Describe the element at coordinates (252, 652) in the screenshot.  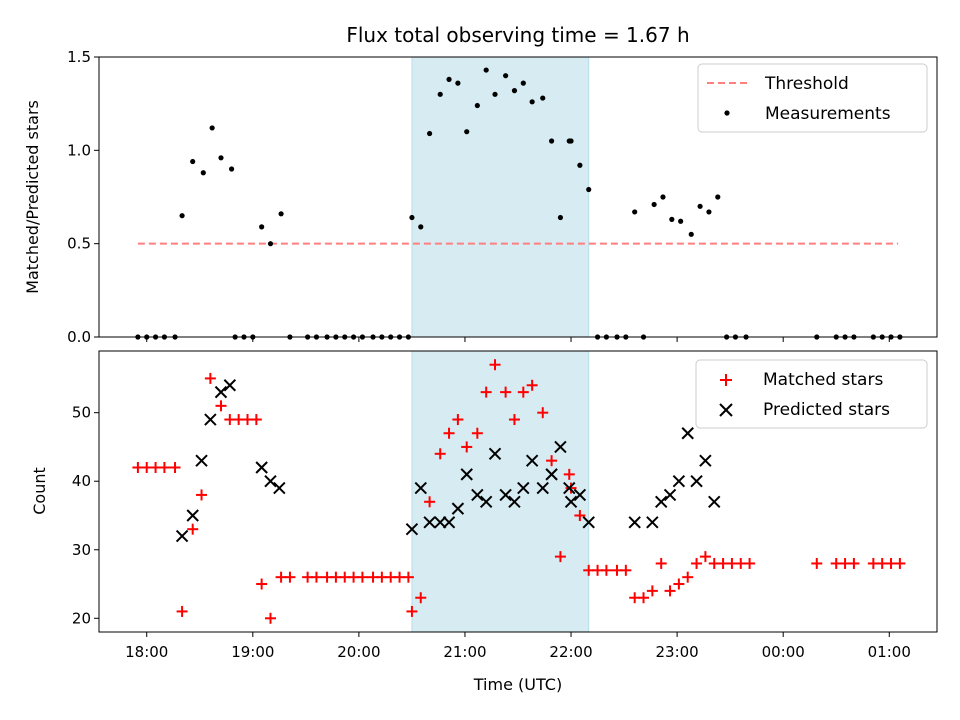
I see `x-tick-label: 19:00` at that location.